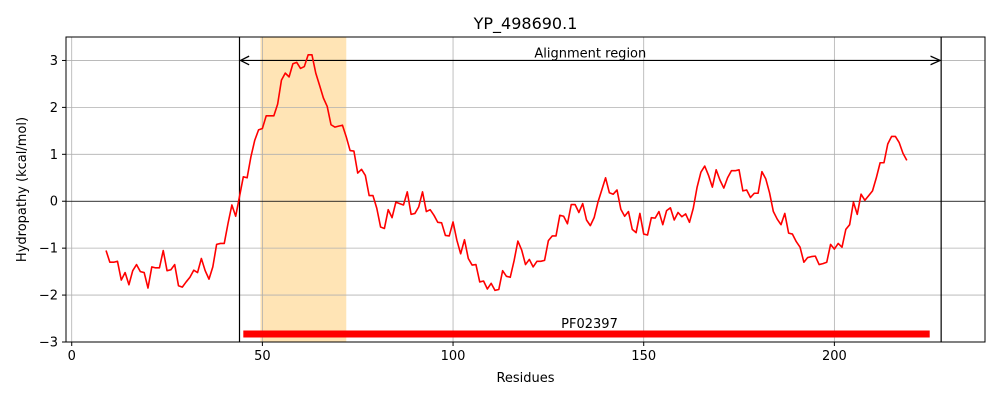 The height and width of the screenshot is (405, 1000). Describe the element at coordinates (453, 356) in the screenshot. I see `x-tick-label: 100` at that location.